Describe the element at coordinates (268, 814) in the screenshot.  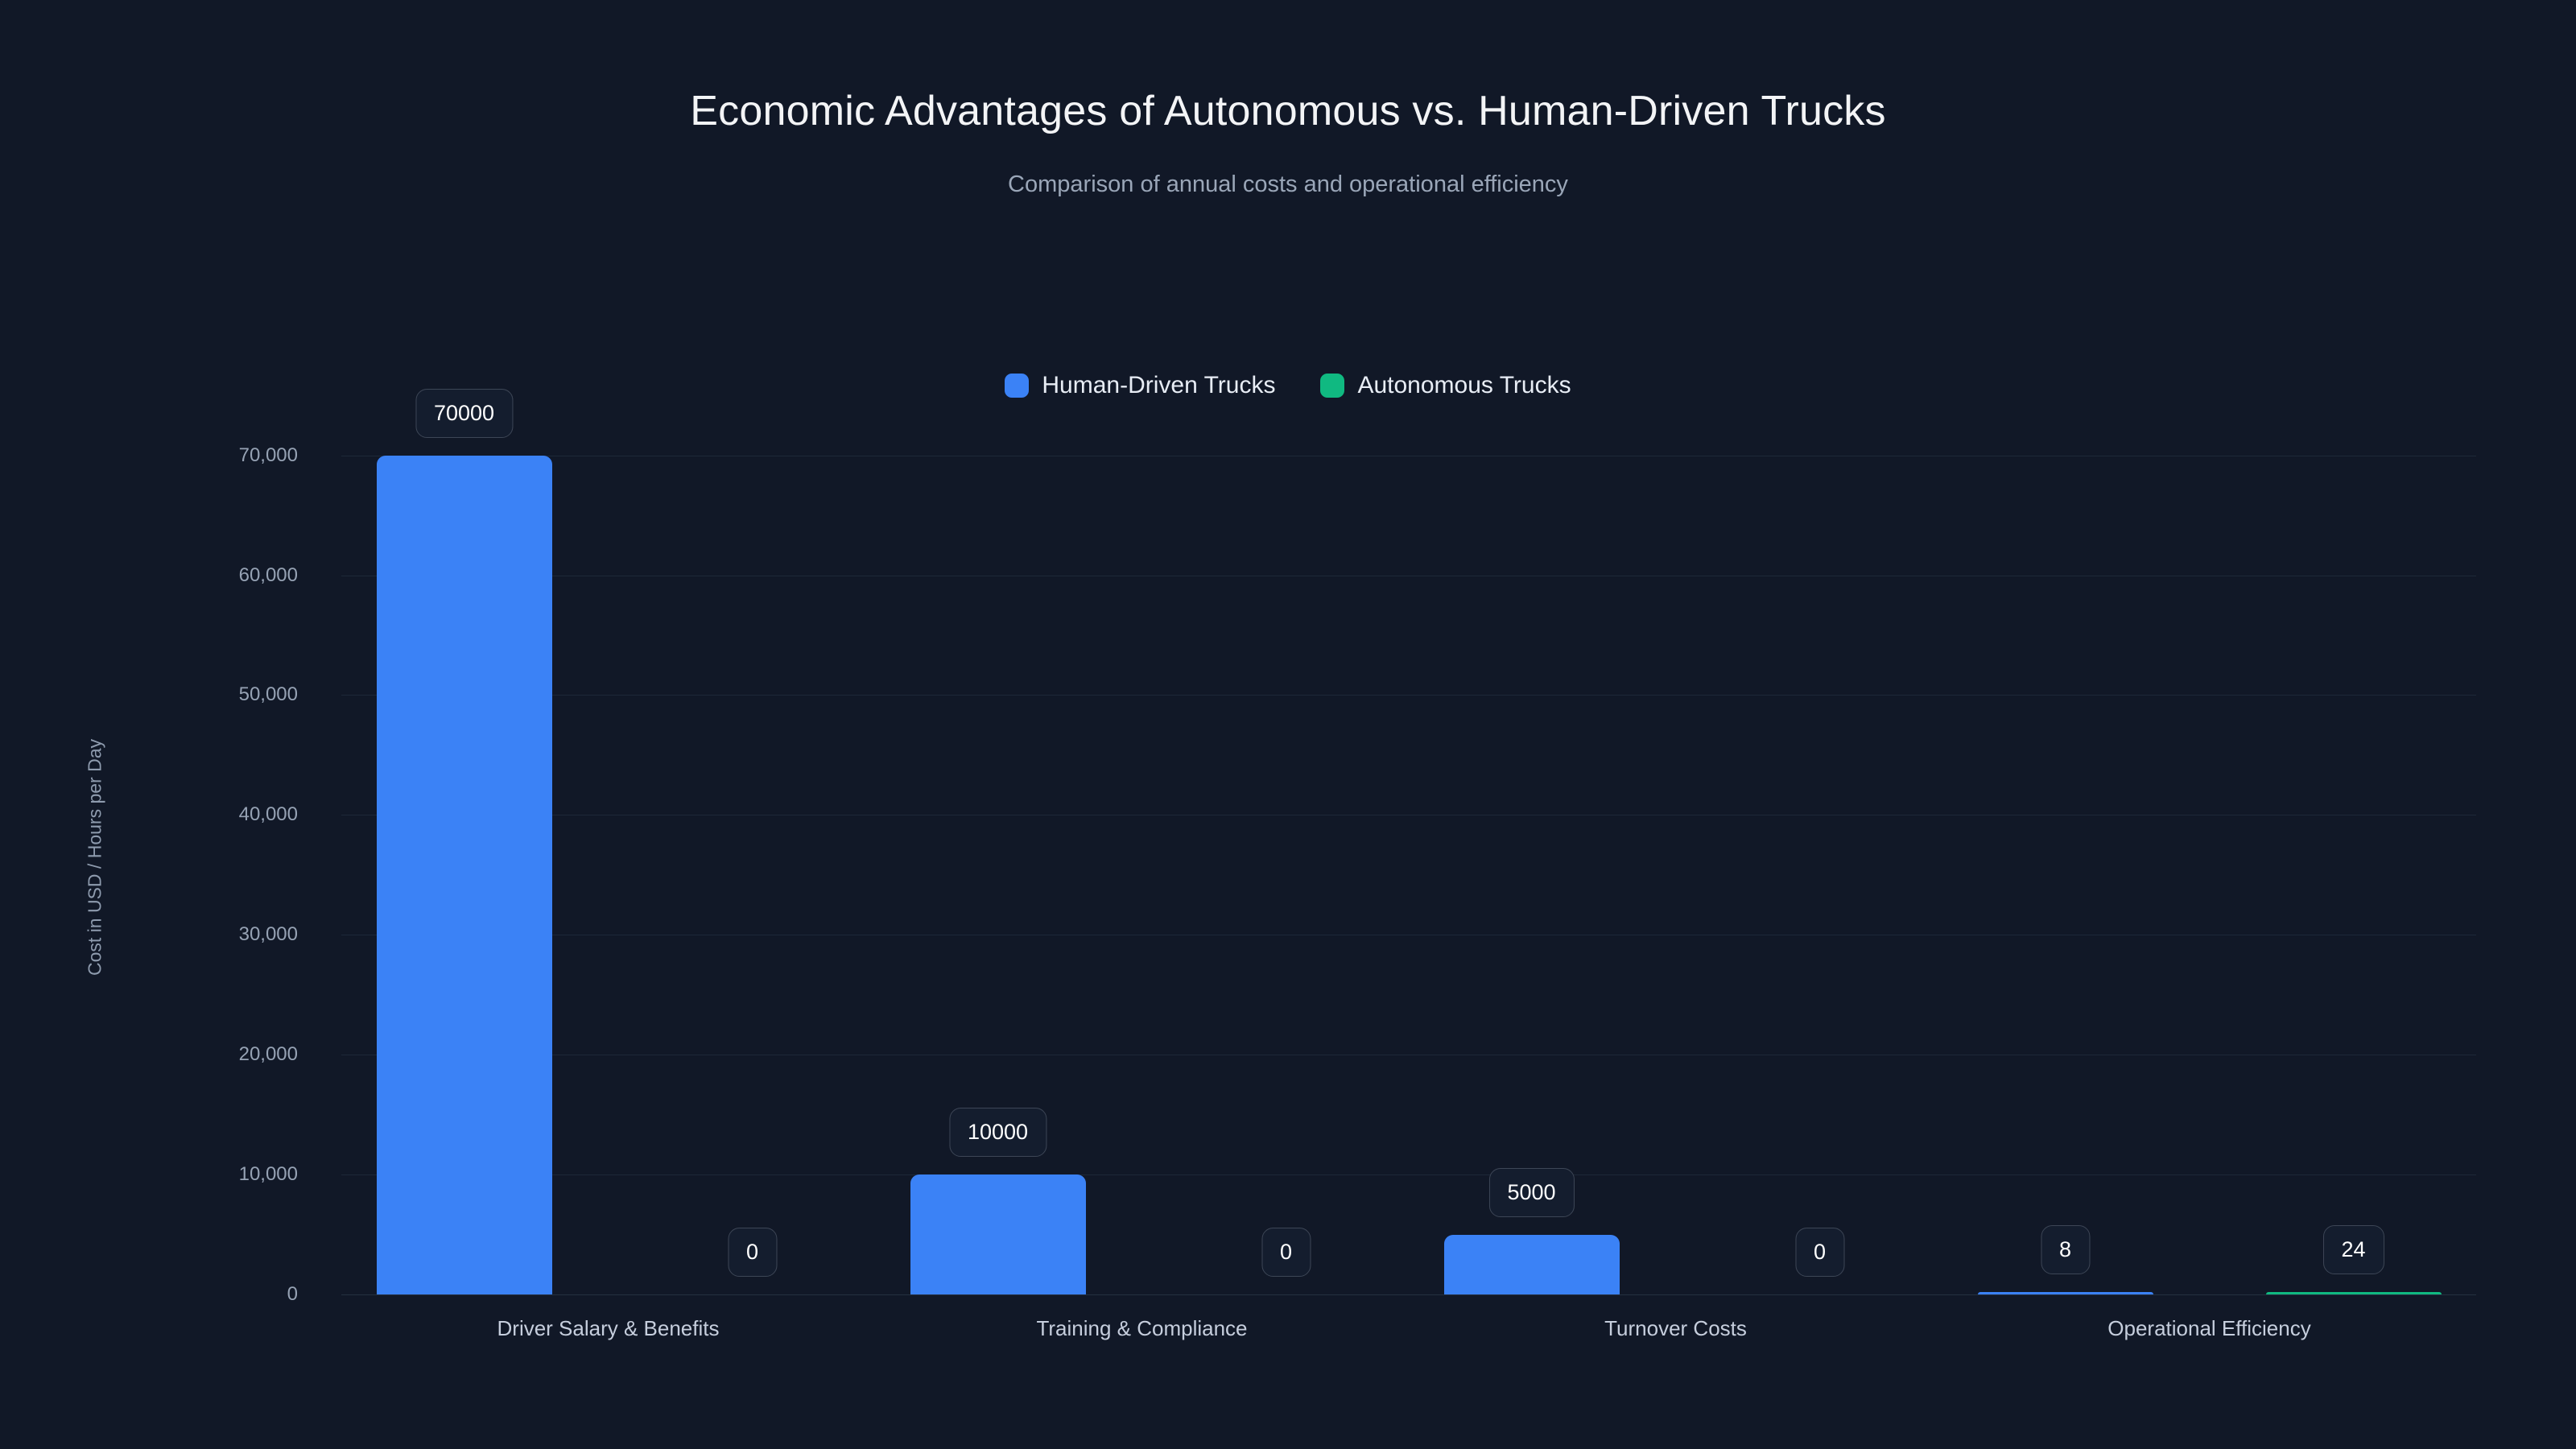
I see `y-tick-label: 40,000` at that location.